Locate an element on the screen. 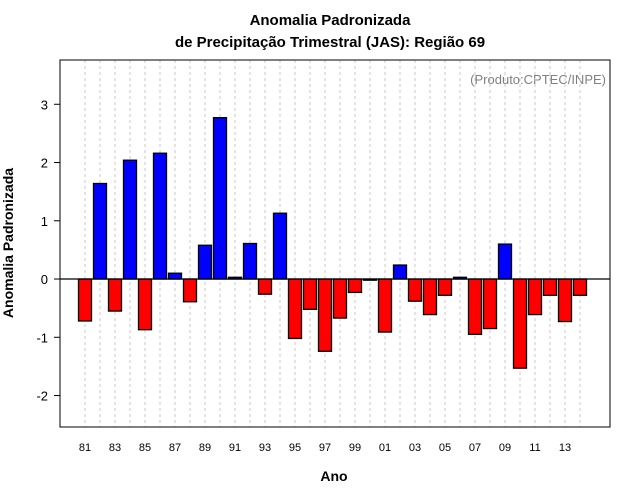  x-tick-label: 01 is located at coordinates (385, 448).